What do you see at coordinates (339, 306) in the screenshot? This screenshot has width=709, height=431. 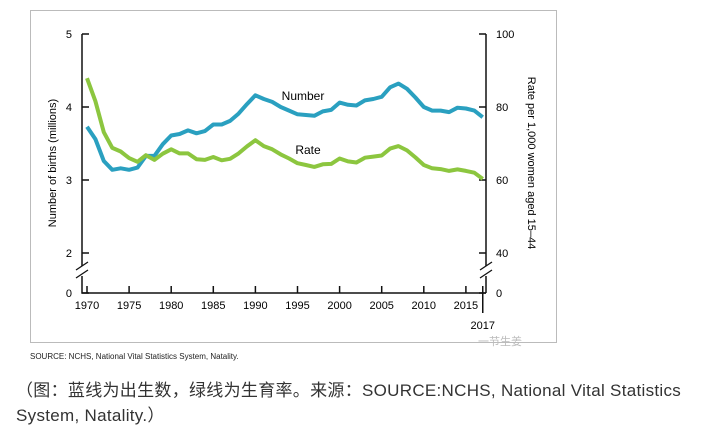 I see `x-tick-label: 2000` at bounding box center [339, 306].